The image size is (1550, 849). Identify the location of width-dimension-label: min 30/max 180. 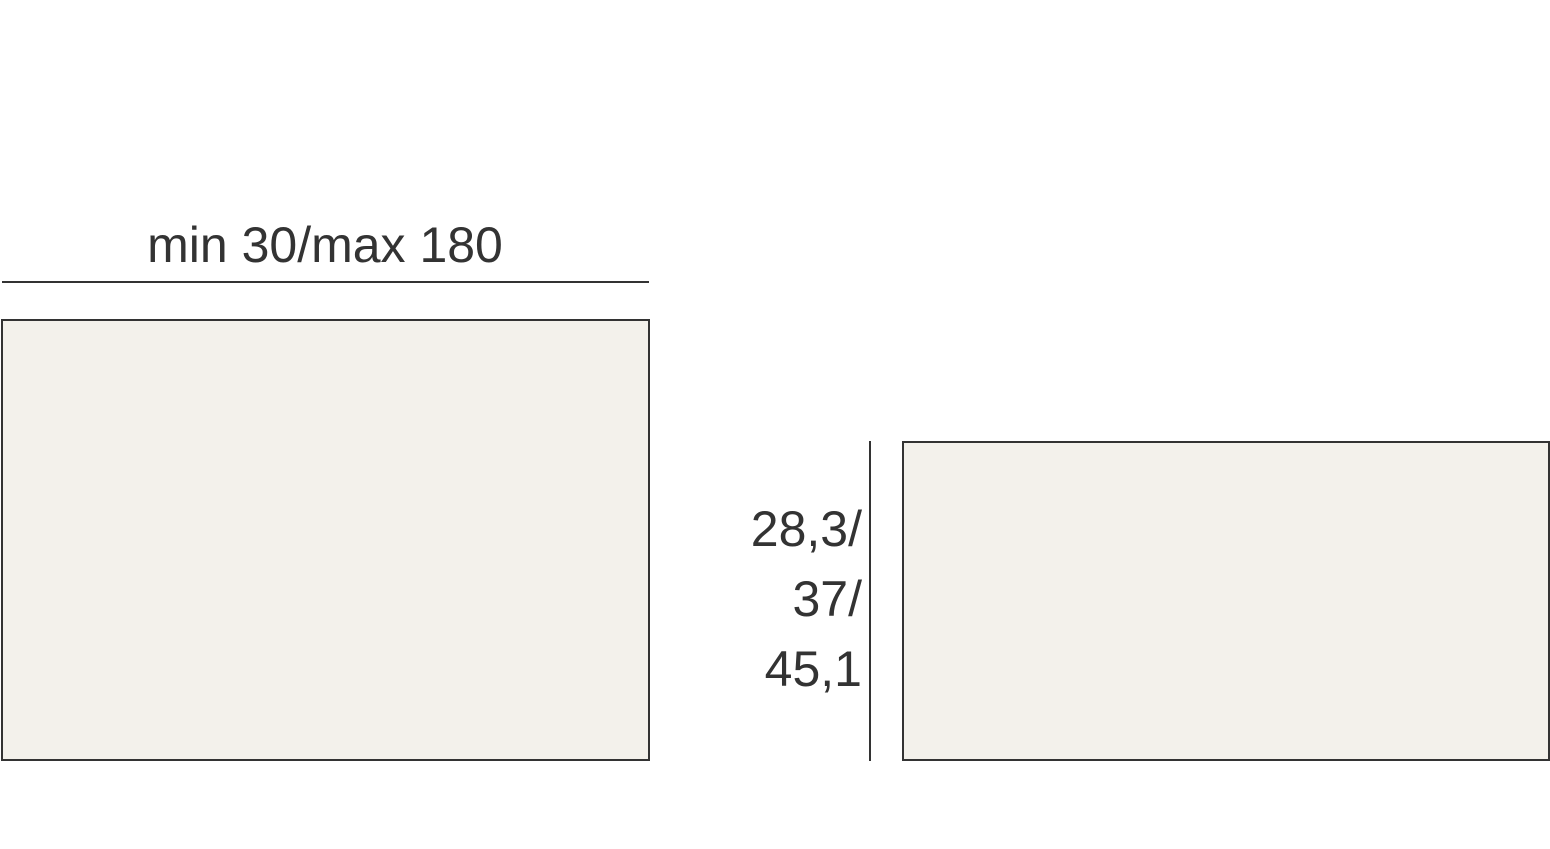
(325, 245).